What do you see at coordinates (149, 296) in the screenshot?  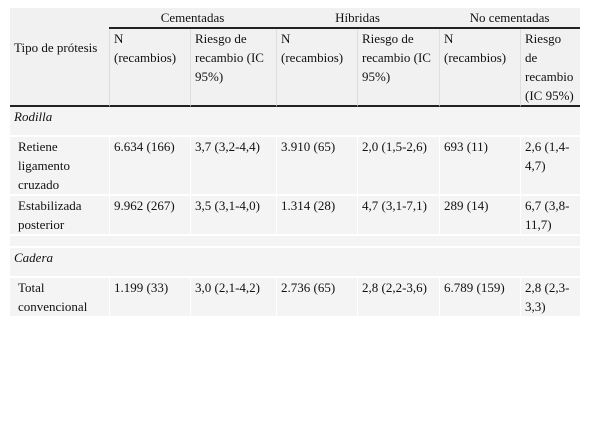 I see `cell-cem-n: 1.199 (33)` at bounding box center [149, 296].